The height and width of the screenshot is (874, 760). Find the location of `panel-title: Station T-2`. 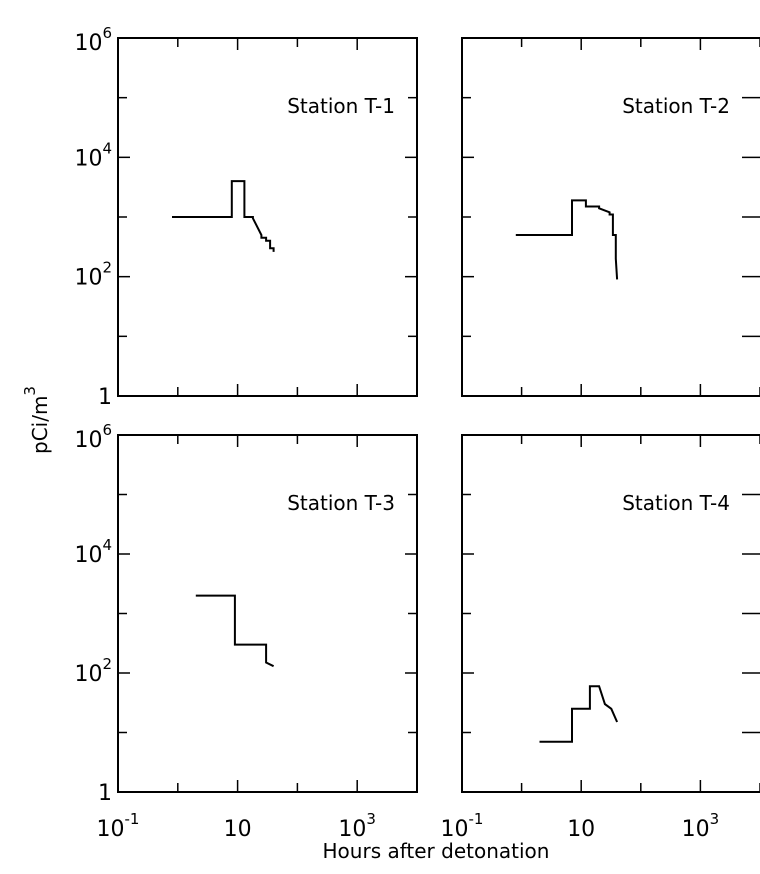

panel-title: Station T-2 is located at coordinates (676, 106).